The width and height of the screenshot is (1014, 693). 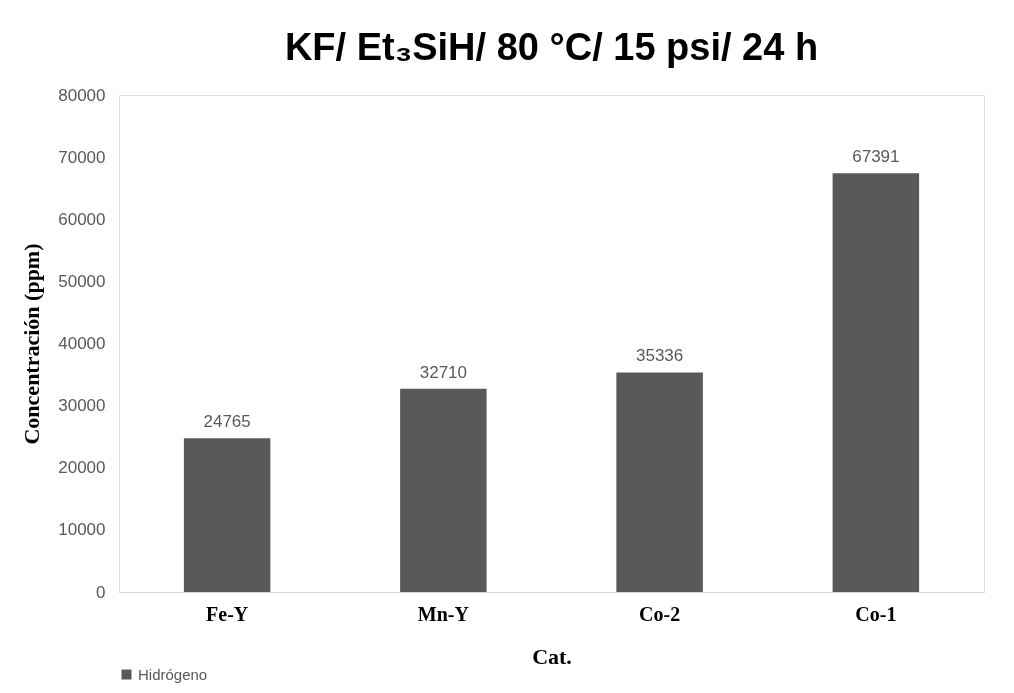 What do you see at coordinates (551, 47) in the screenshot?
I see `chart-title: KF/ Et₃SiH/ 80 °C/ 15 psi/ 24 h` at bounding box center [551, 47].